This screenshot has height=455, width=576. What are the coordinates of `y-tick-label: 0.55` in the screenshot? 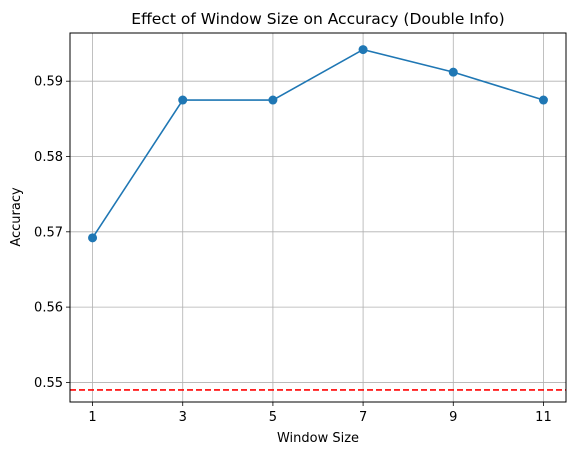 It's located at (48, 383).